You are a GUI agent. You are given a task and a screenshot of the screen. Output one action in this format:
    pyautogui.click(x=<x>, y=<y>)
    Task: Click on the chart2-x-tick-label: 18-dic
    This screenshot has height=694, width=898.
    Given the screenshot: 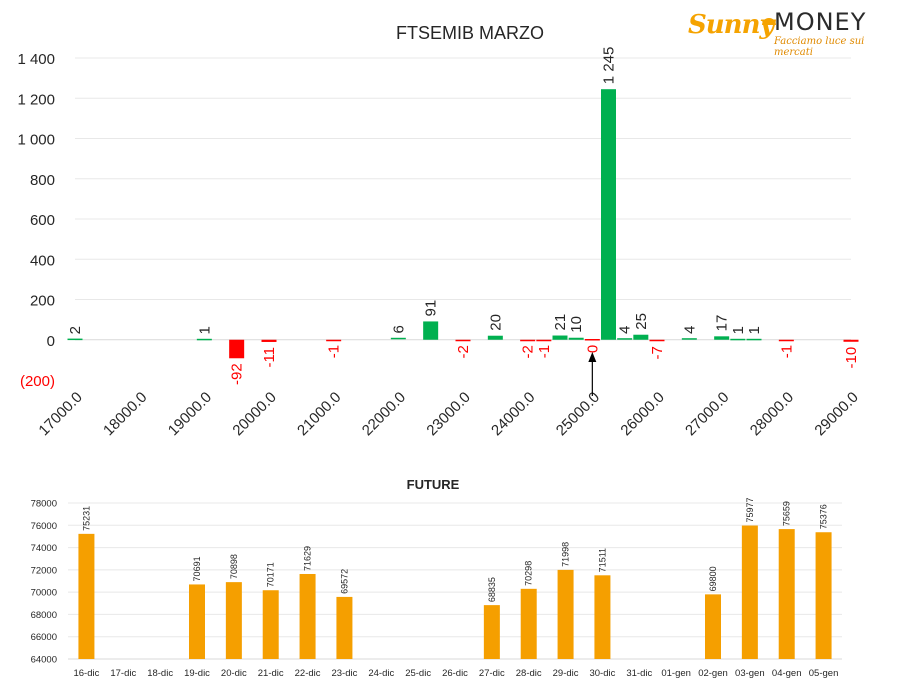 What is the action you would take?
    pyautogui.click(x=160, y=673)
    